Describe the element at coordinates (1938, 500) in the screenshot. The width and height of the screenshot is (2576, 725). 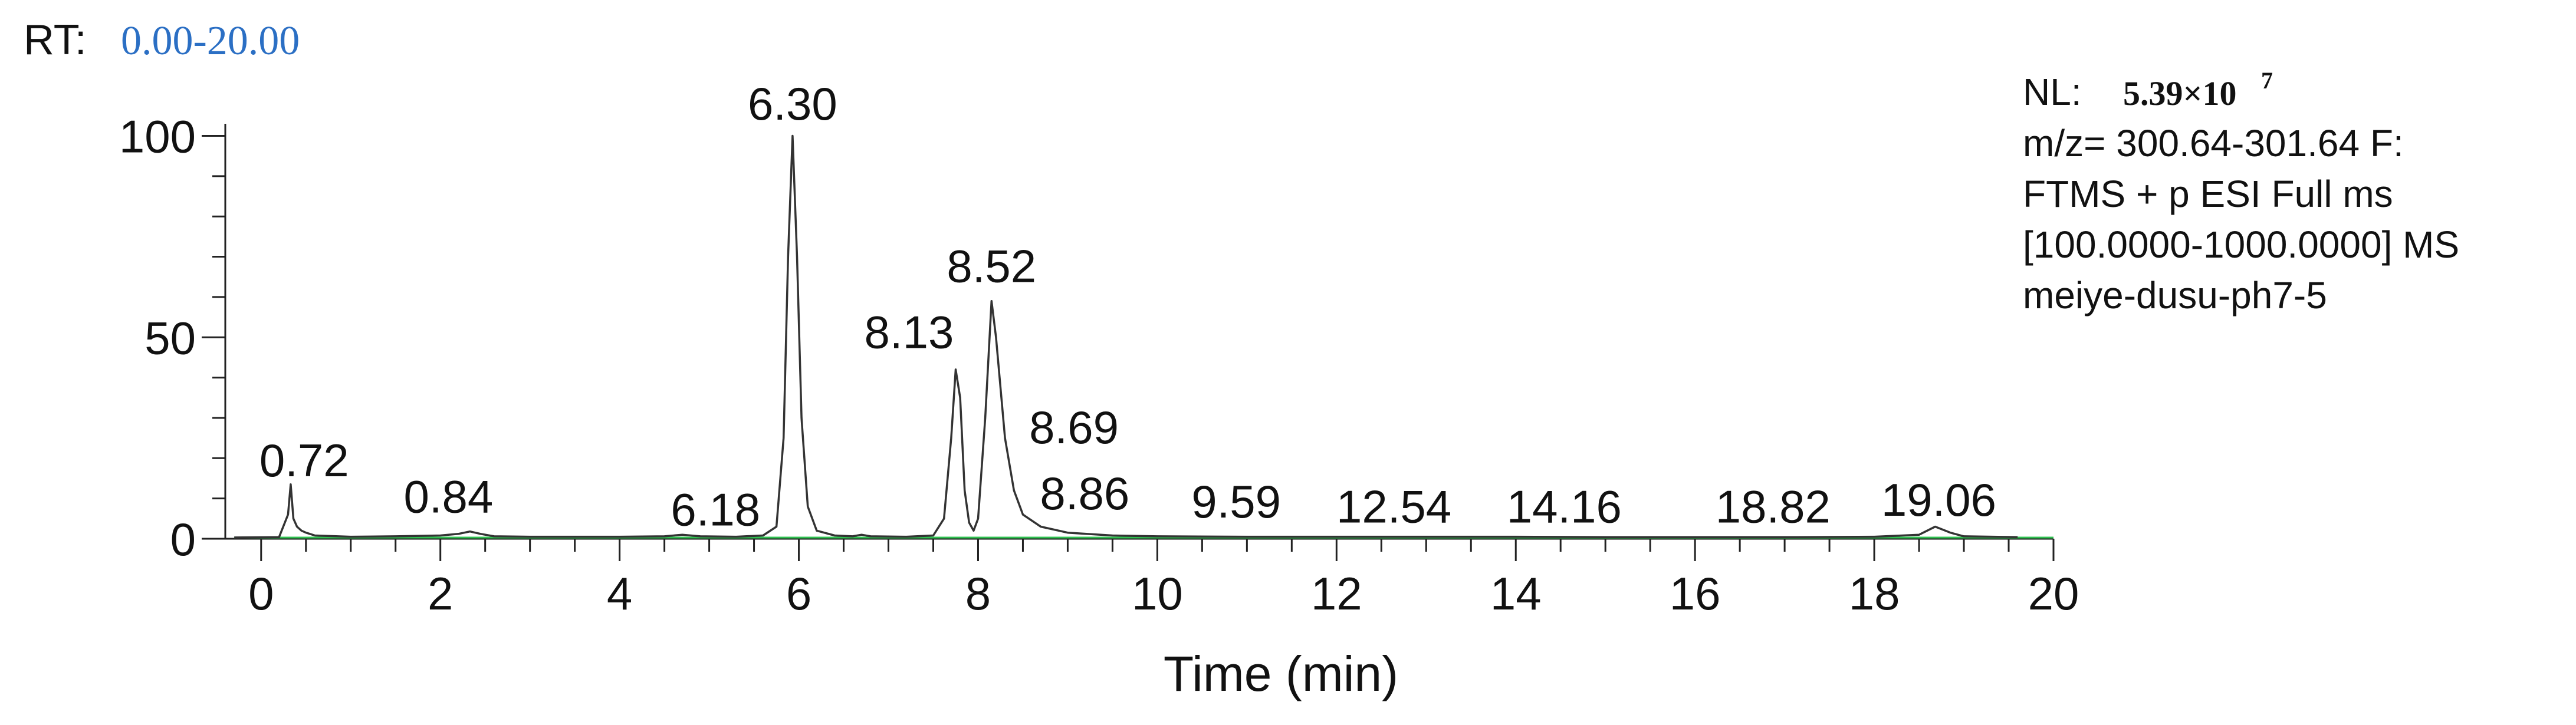
I see `peak-label: 19.06` at that location.